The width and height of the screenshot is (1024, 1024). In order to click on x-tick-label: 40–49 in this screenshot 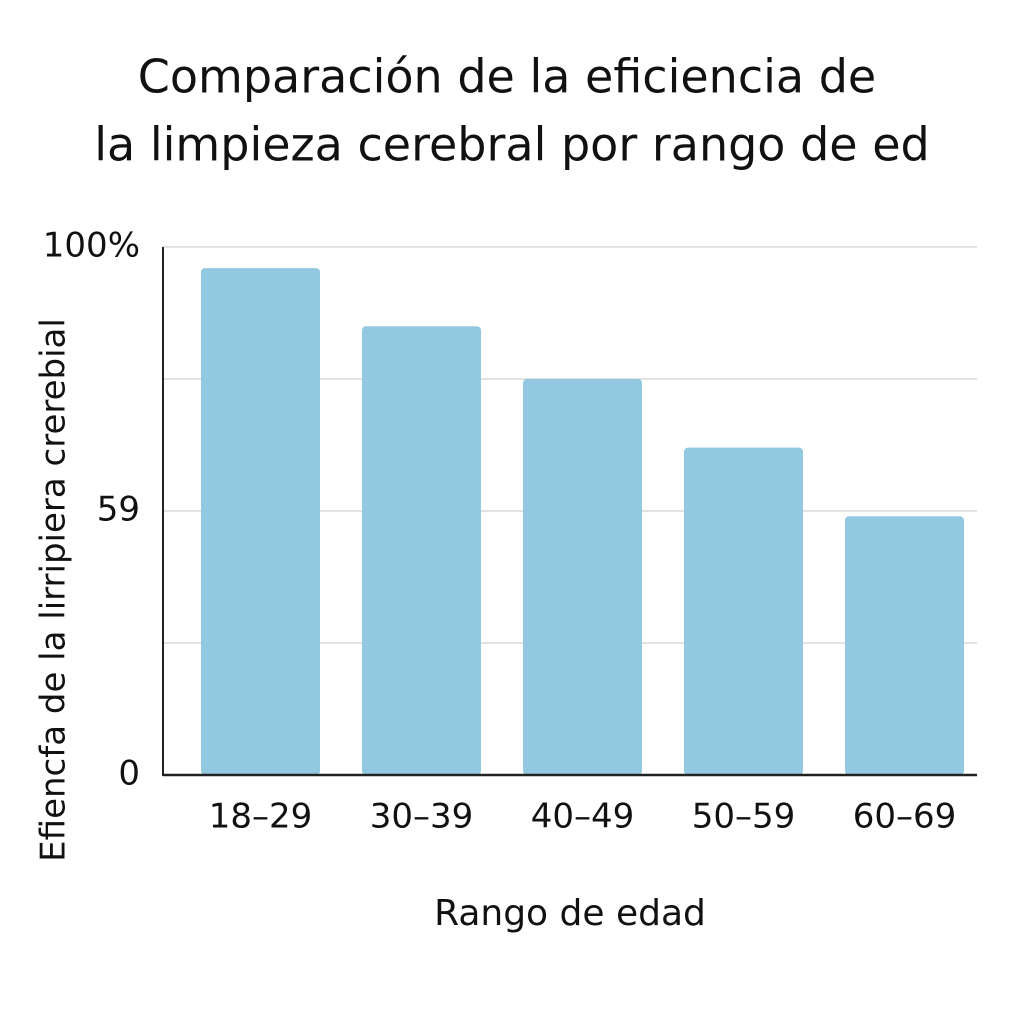, I will do `click(583, 817)`.